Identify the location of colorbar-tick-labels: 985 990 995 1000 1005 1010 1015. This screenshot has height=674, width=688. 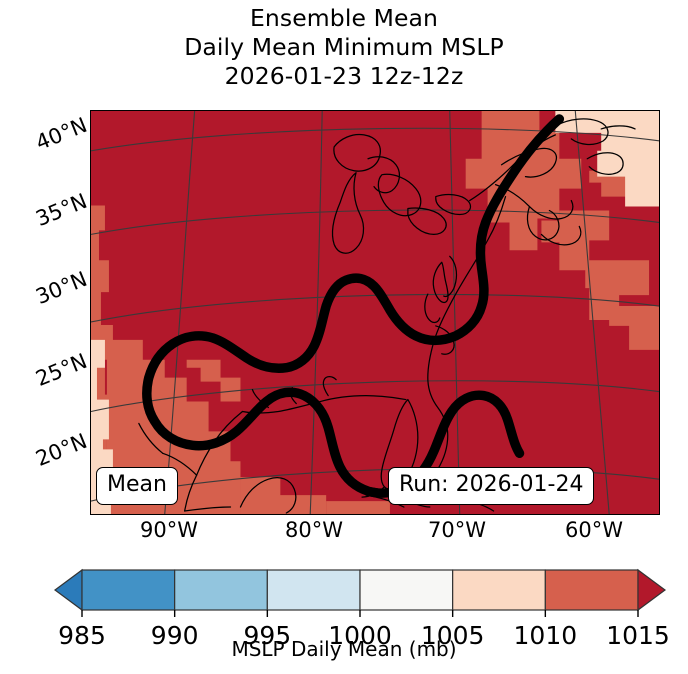
(364, 635).